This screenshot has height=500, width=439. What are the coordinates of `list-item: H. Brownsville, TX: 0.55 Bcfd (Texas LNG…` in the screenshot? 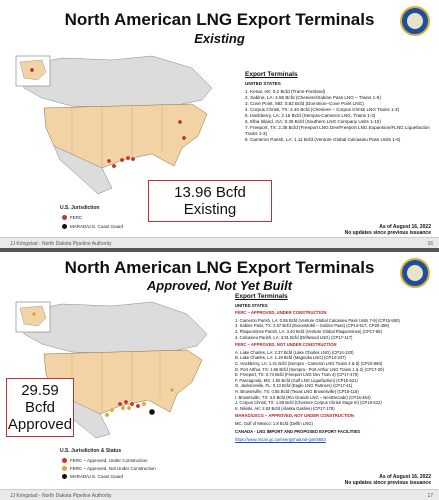 It's located at (297, 391).